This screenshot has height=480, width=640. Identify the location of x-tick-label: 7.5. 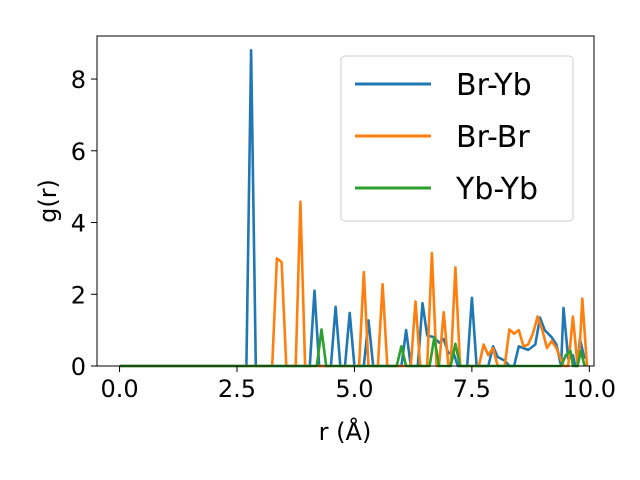
(472, 389).